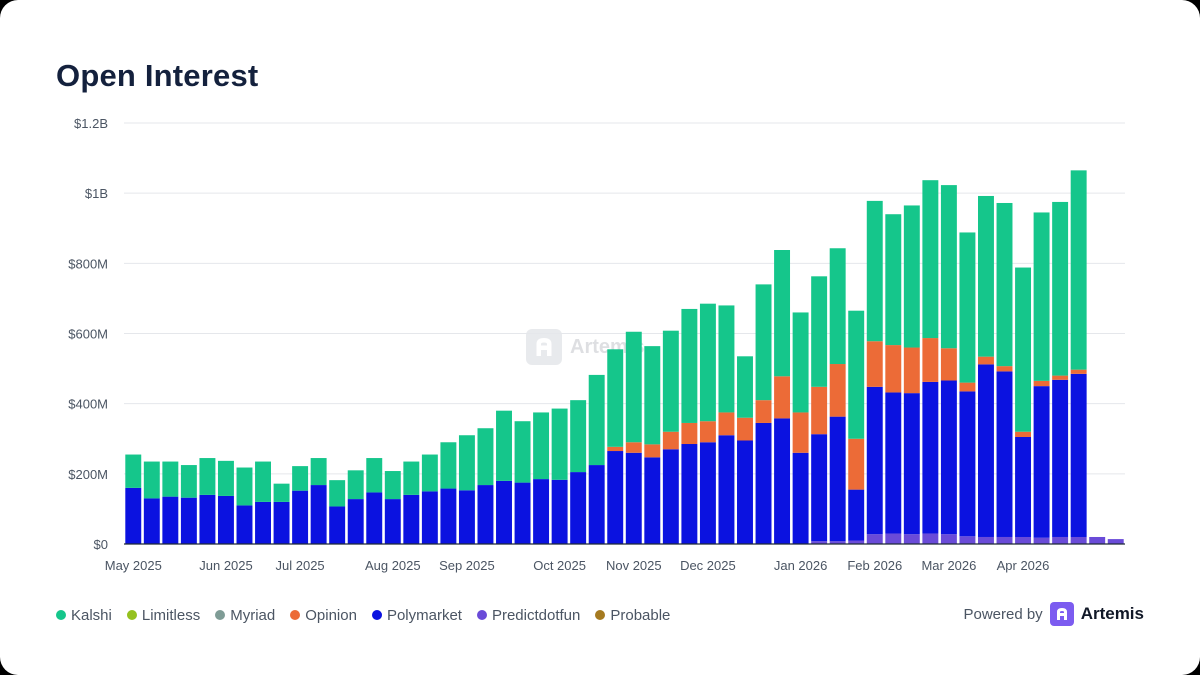  Describe the element at coordinates (424, 615) in the screenshot. I see `legend-label: Polymarket` at that location.